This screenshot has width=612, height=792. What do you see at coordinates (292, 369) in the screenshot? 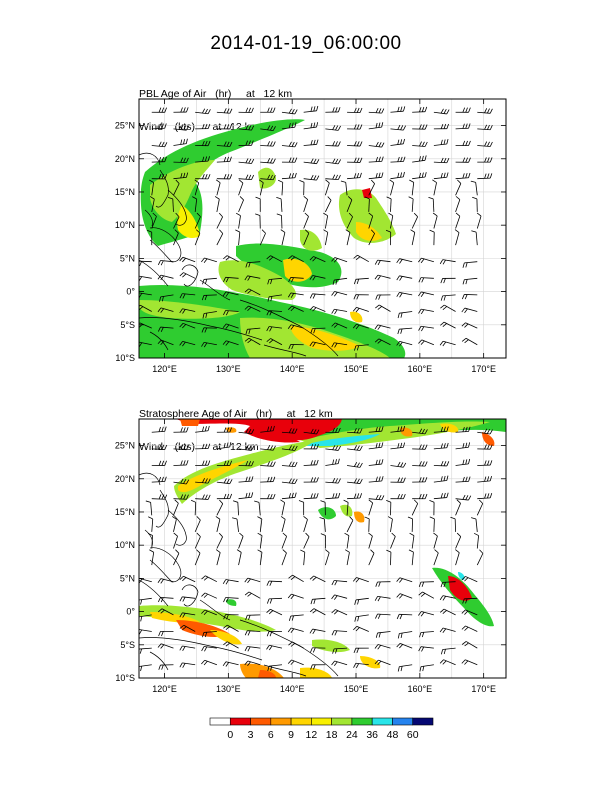
I see `lon-tick-label: 140°E` at bounding box center [292, 369].